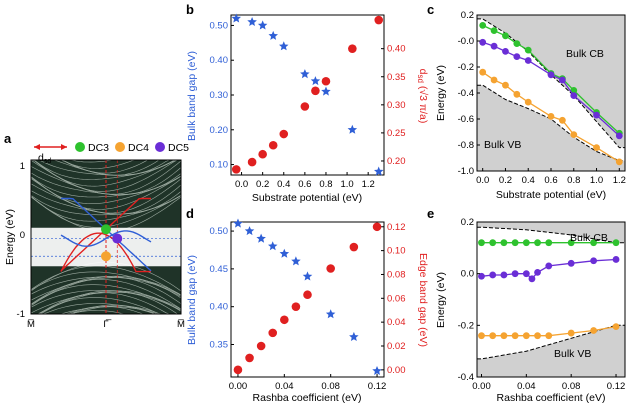  Describe the element at coordinates (423, 103) in the screenshot. I see `b-ylabel-right-suffix: (√3 π/a)` at that location.